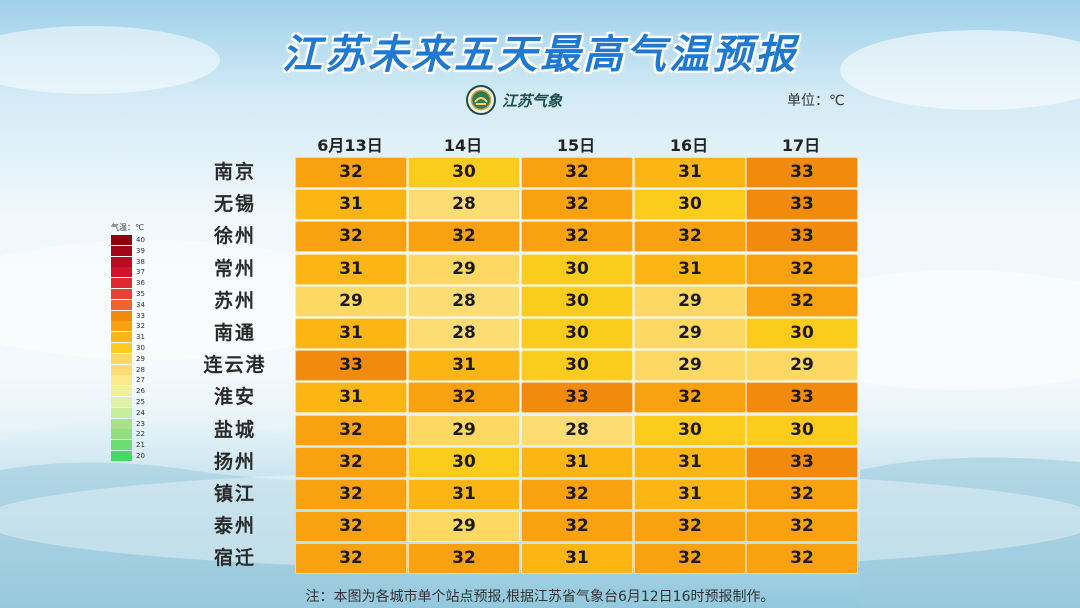 The height and width of the screenshot is (608, 1080). What do you see at coordinates (140, 370) in the screenshot?
I see `legend-label: 28` at bounding box center [140, 370].